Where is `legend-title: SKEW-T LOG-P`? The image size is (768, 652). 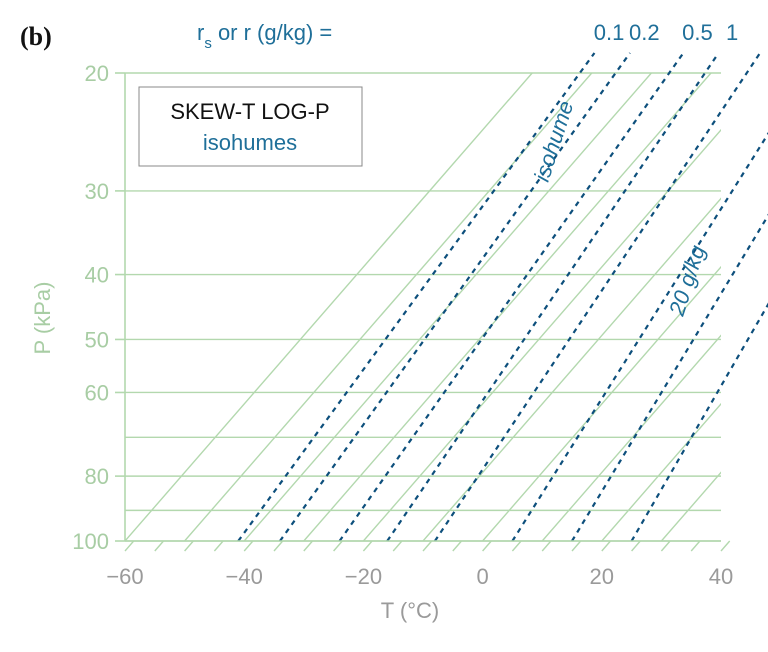 legend-title: SKEW-T LOG-P is located at coordinates (249, 111).